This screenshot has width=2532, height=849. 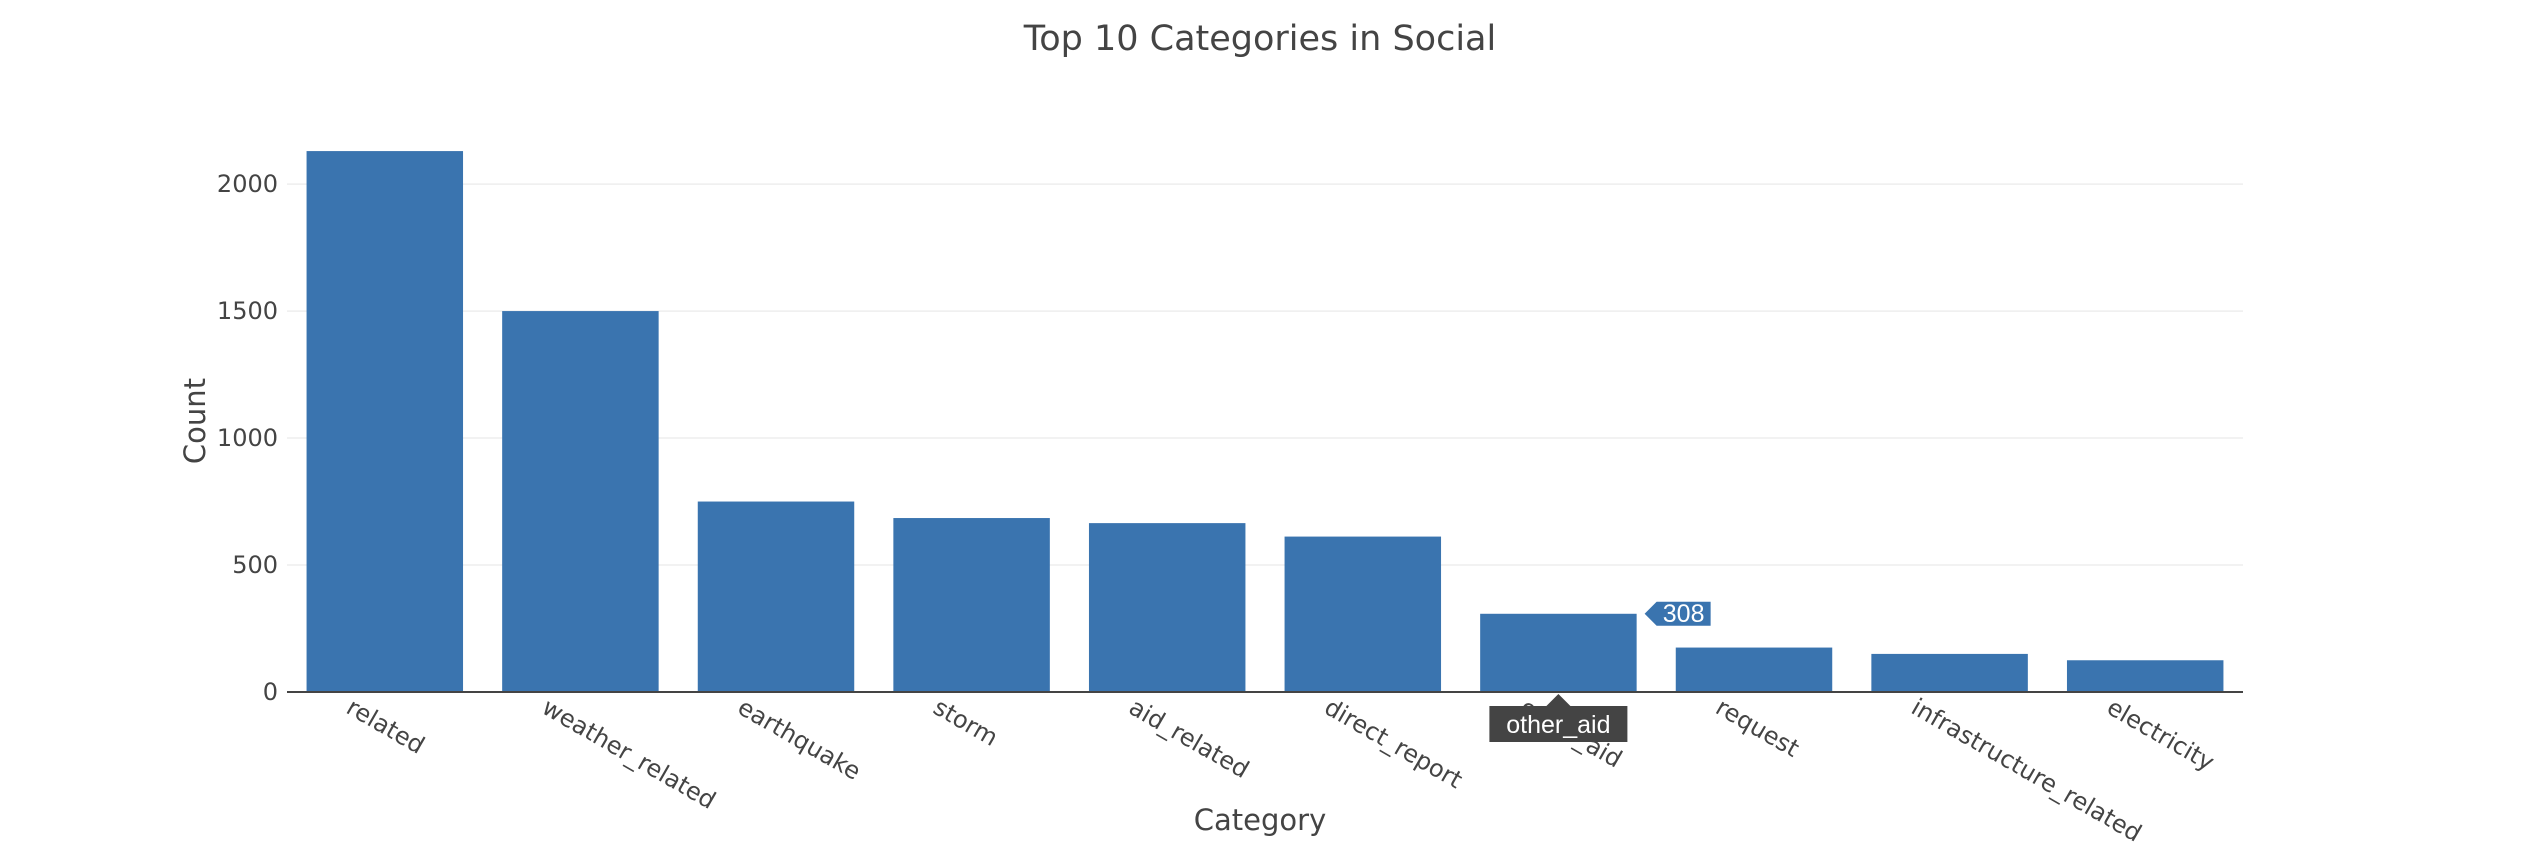 I want to click on y-axis-title: Count, so click(x=195, y=421).